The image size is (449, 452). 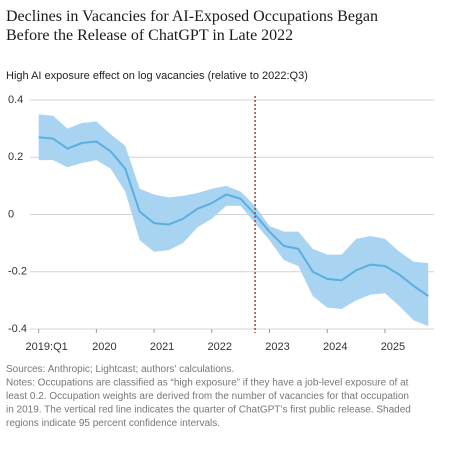 What do you see at coordinates (17, 329) in the screenshot?
I see `y-tick-label: -0.4` at bounding box center [17, 329].